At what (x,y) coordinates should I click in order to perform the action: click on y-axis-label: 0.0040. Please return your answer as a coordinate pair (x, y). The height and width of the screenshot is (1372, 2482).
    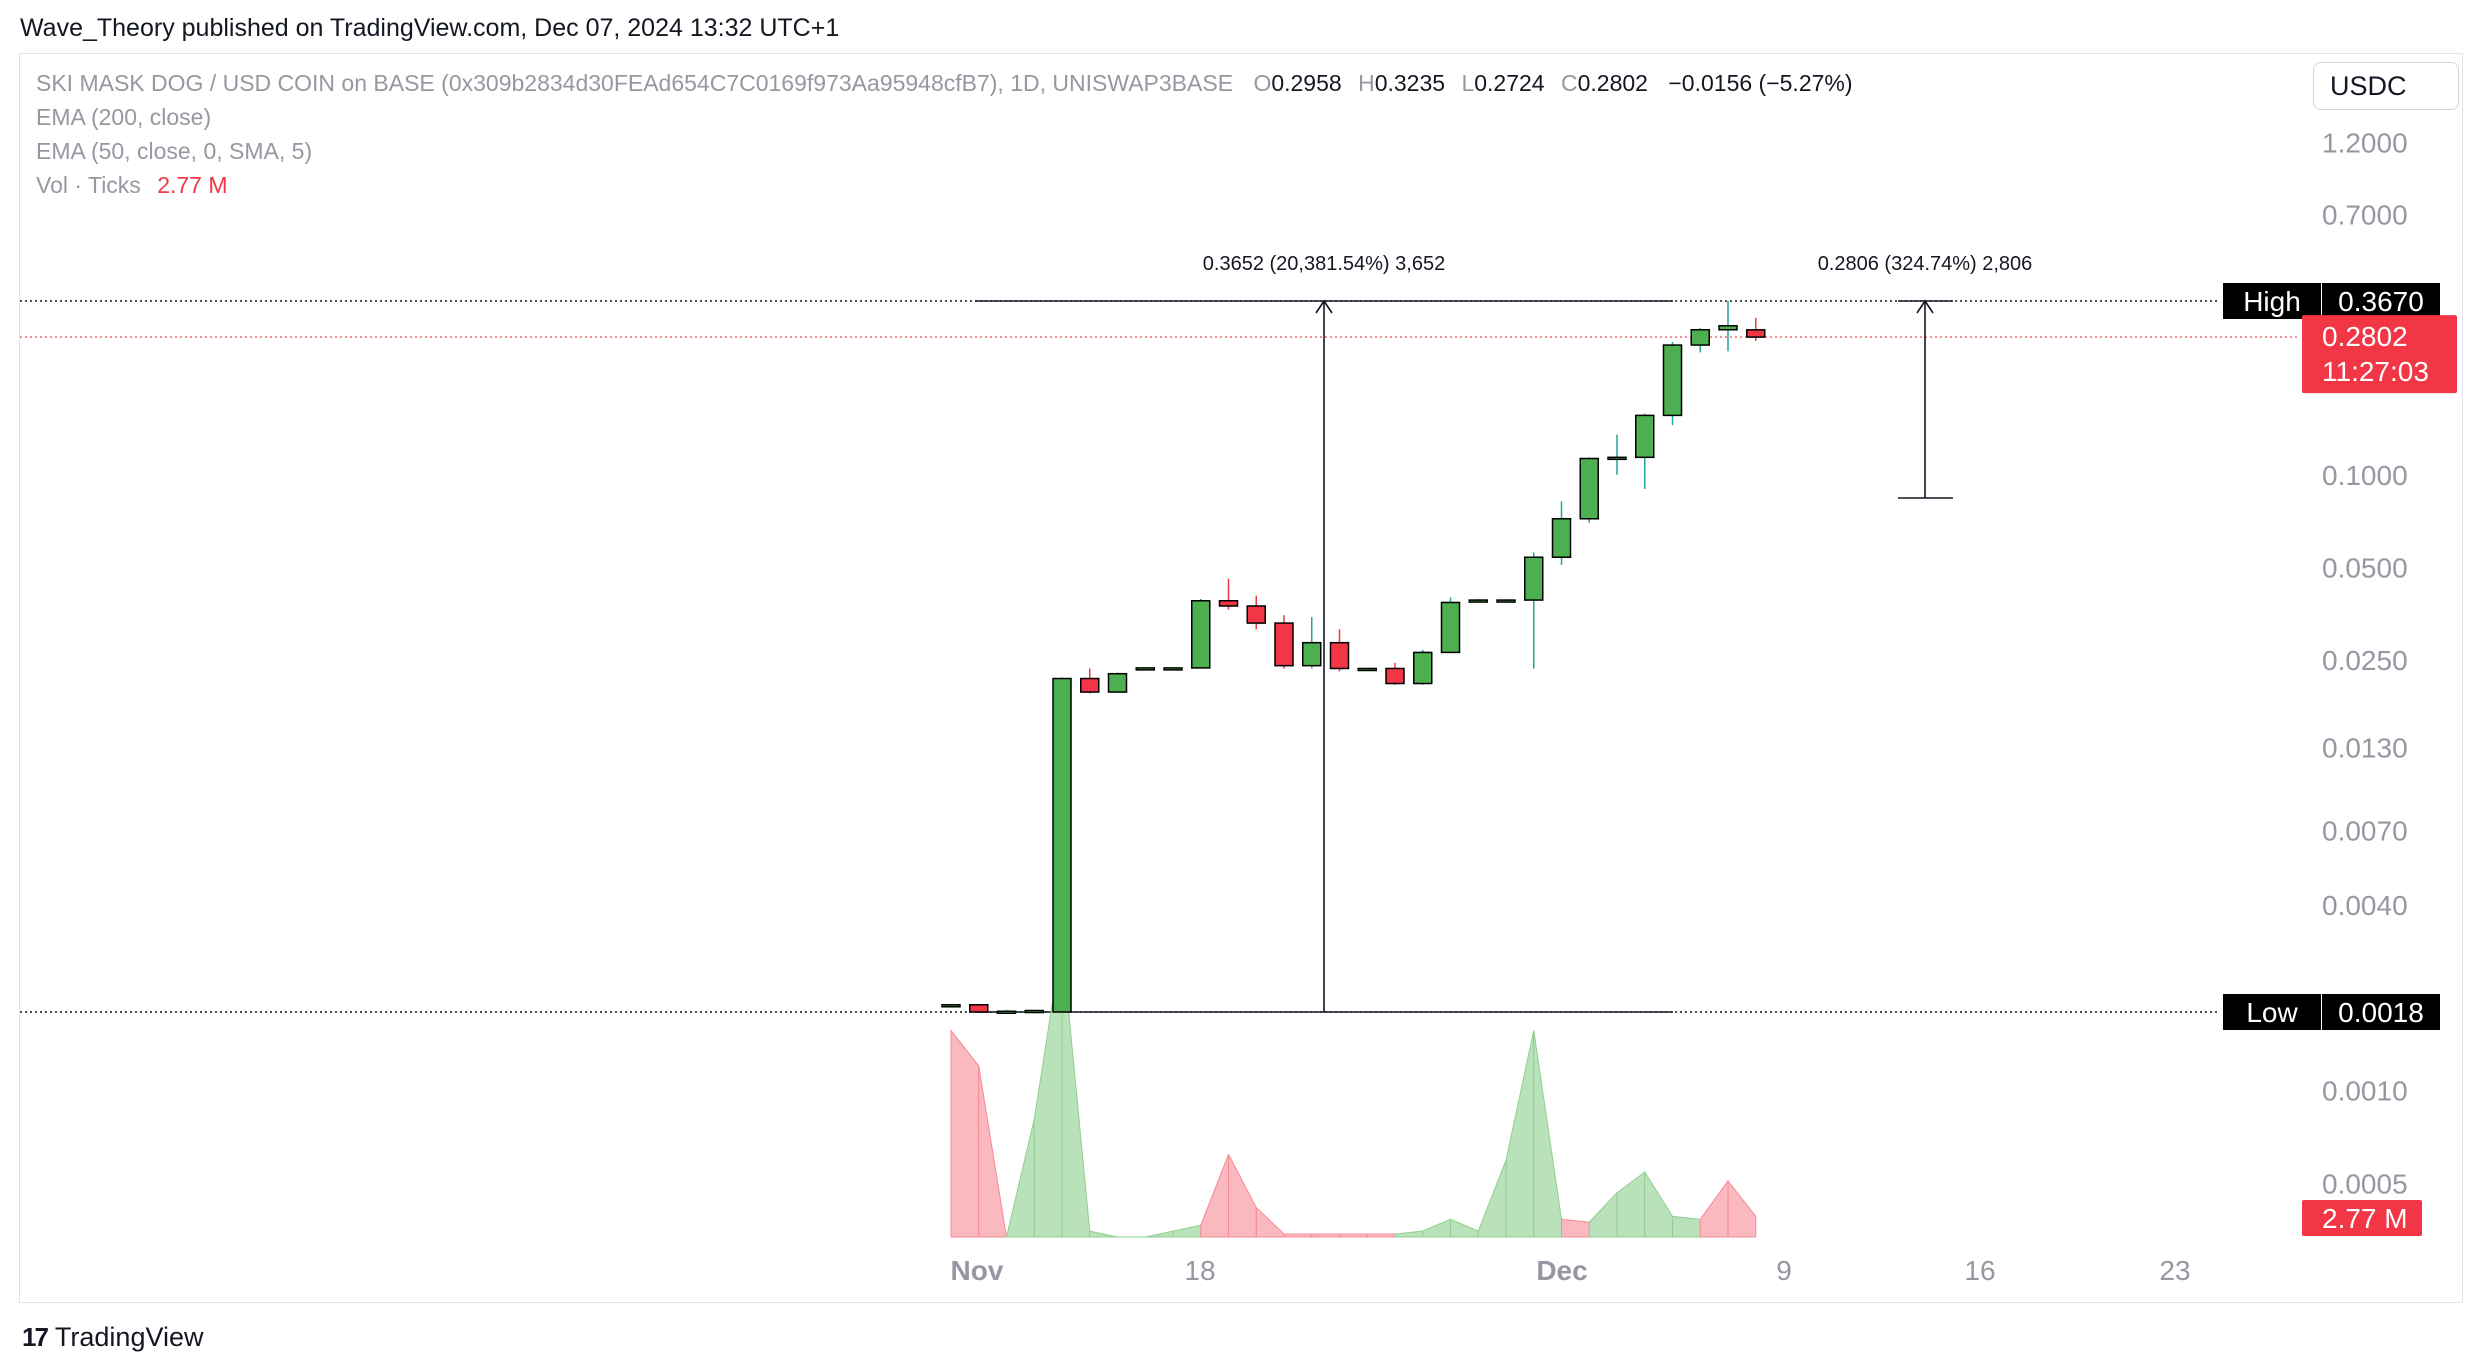
    Looking at the image, I should click on (2365, 905).